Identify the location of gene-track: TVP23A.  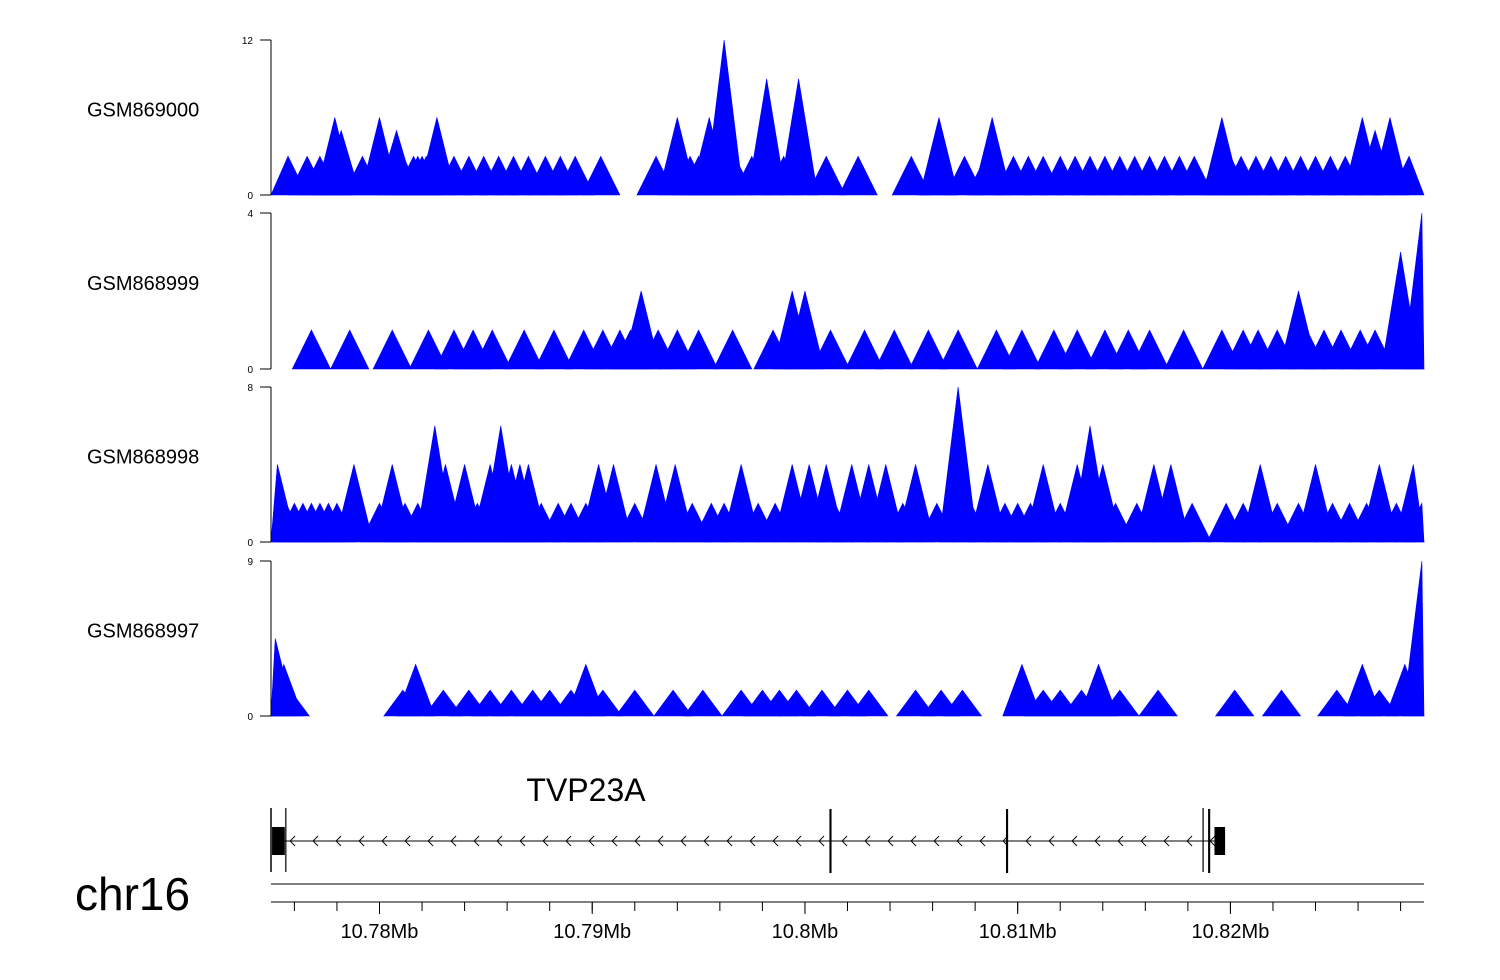
(748, 822).